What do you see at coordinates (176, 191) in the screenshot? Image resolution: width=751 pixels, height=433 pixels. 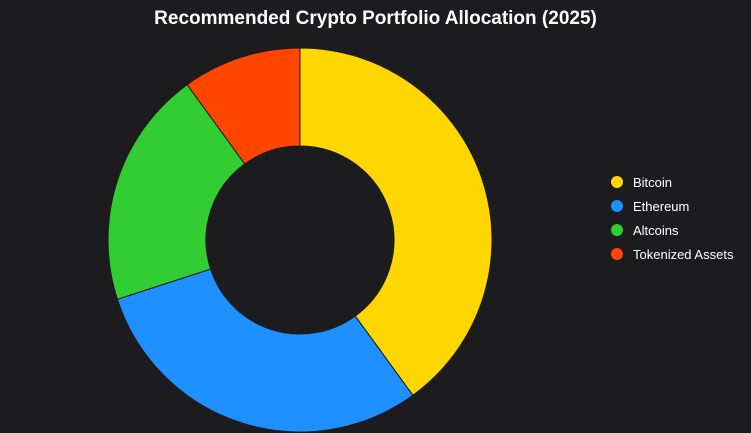 I see `slice-altcoins` at bounding box center [176, 191].